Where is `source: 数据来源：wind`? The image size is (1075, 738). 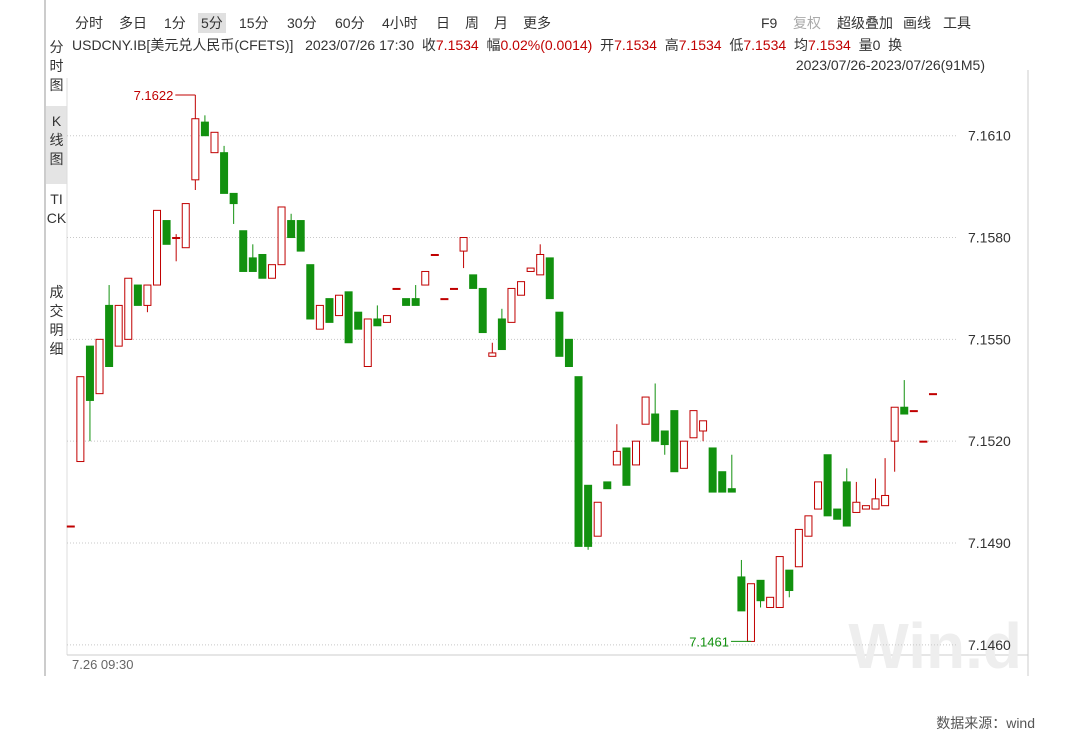 source: 数据来源：wind is located at coordinates (985, 723).